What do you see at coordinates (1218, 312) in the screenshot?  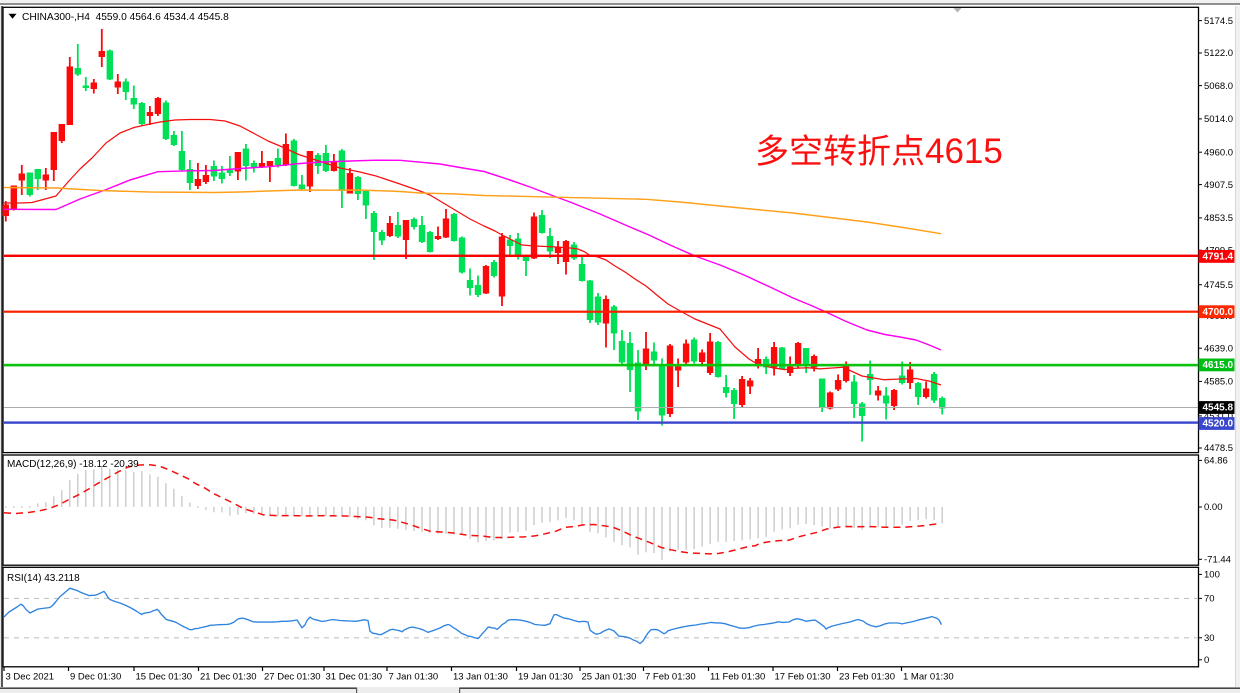 I see `svg-text: 4700.0` at bounding box center [1218, 312].